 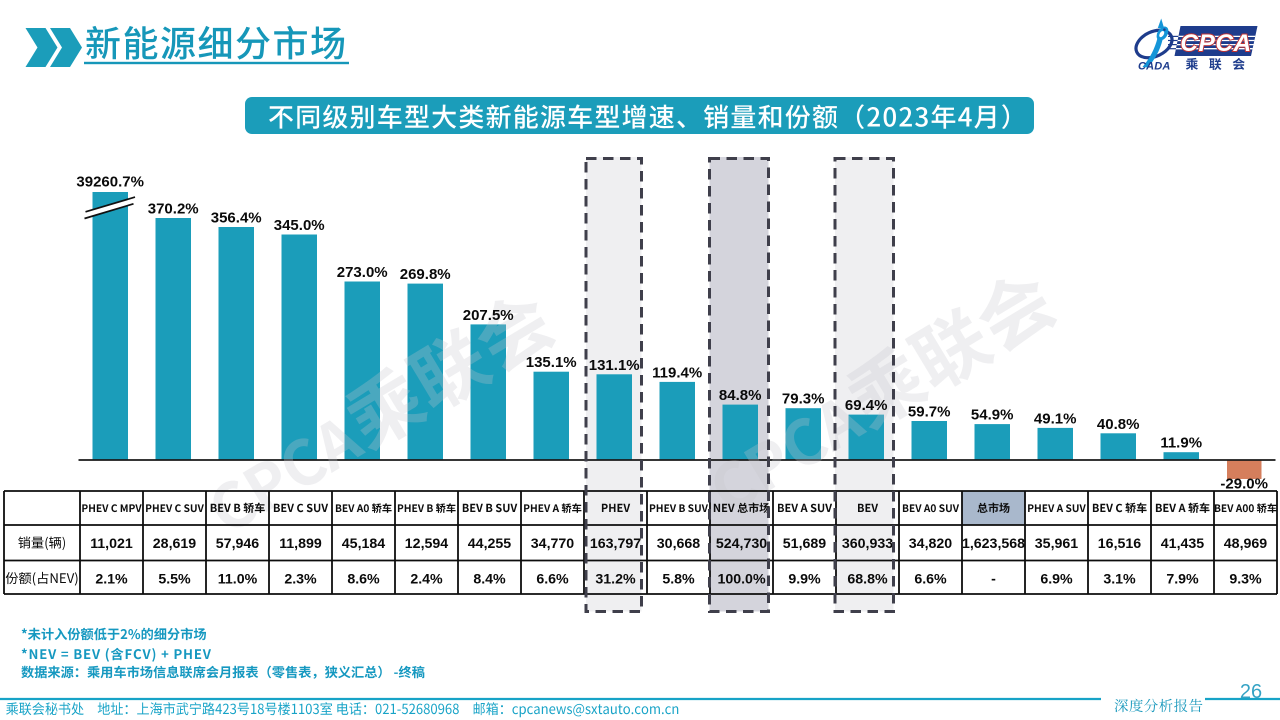 What do you see at coordinates (1154, 66) in the screenshot?
I see `svg-text: CADA` at bounding box center [1154, 66].